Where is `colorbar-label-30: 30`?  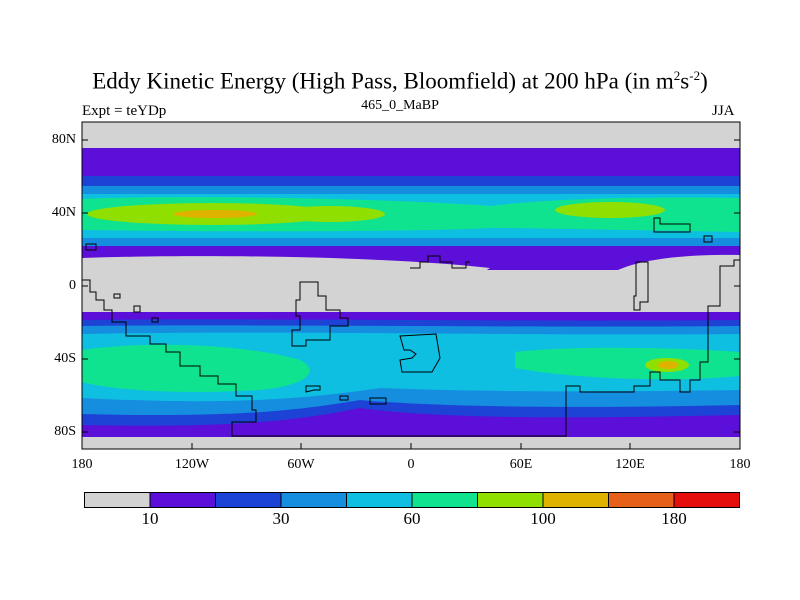 colorbar-label-30: 30 is located at coordinates (281, 518).